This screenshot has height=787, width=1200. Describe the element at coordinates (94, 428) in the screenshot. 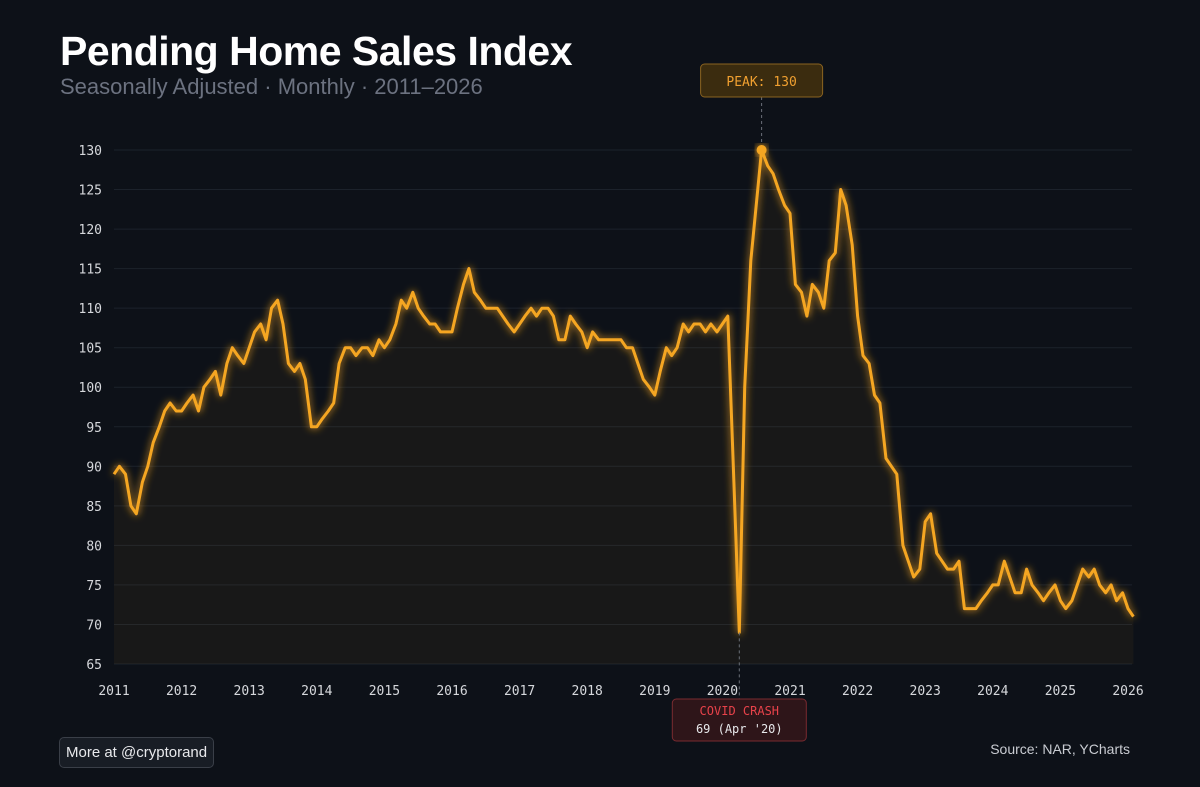

I see `y-tick-label: 95` at that location.